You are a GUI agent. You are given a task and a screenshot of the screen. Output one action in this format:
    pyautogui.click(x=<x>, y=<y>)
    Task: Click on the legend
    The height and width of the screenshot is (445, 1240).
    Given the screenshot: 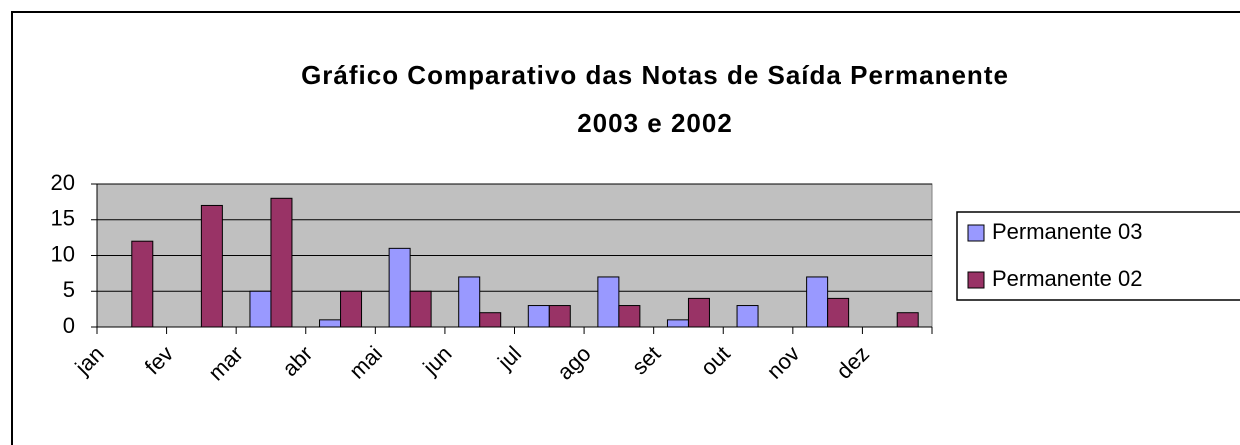 What is the action you would take?
    pyautogui.click(x=1098, y=256)
    